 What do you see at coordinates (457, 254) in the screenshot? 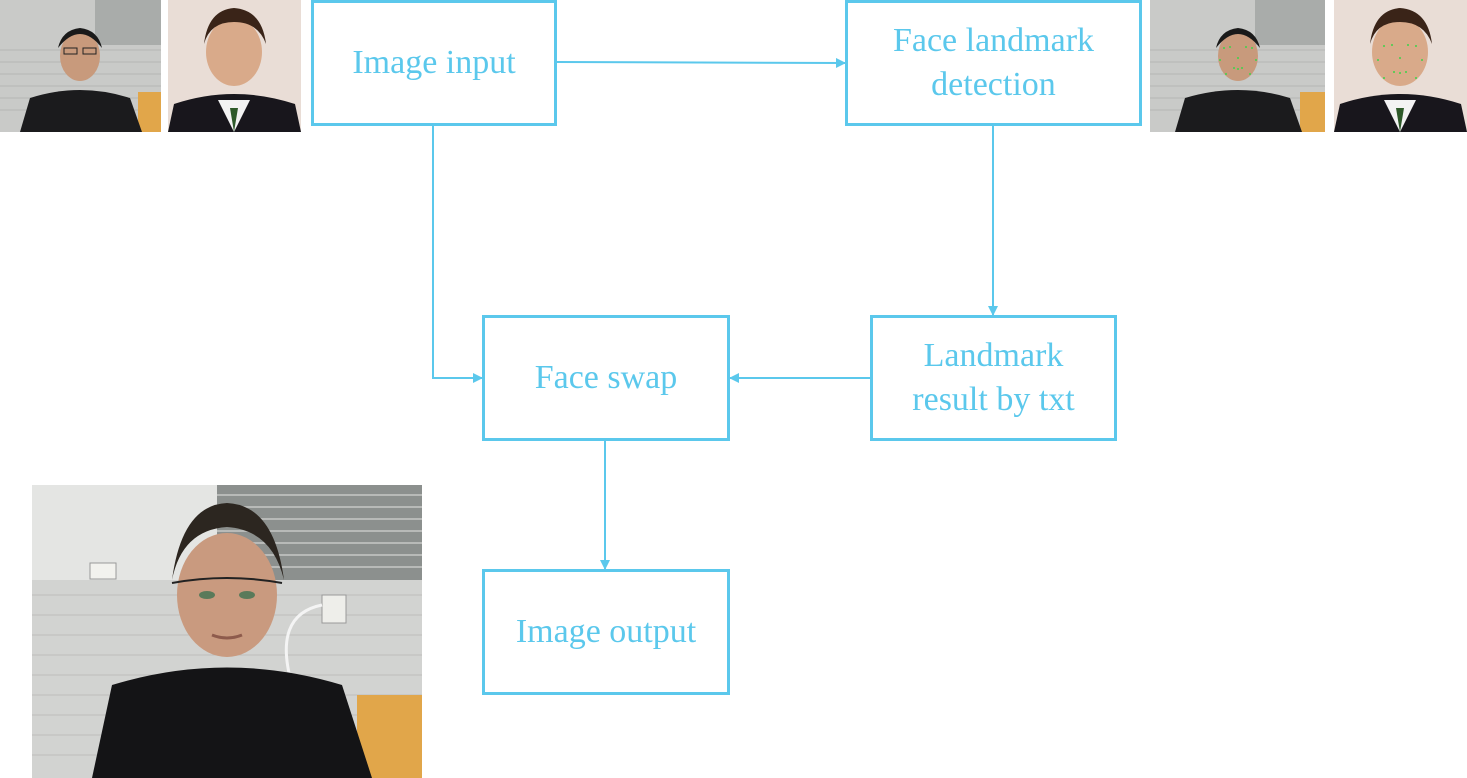
I see `arrow-input-to-faceswap` at bounding box center [457, 254].